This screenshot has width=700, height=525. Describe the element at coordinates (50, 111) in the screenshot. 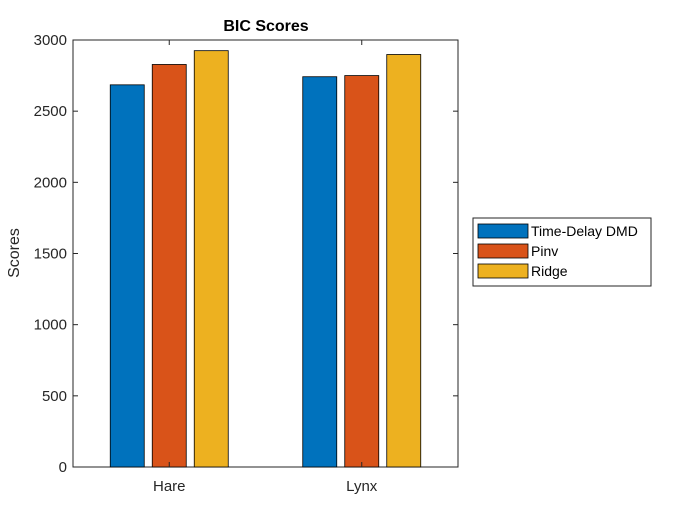

I see `y-tick-label: 2500` at that location.